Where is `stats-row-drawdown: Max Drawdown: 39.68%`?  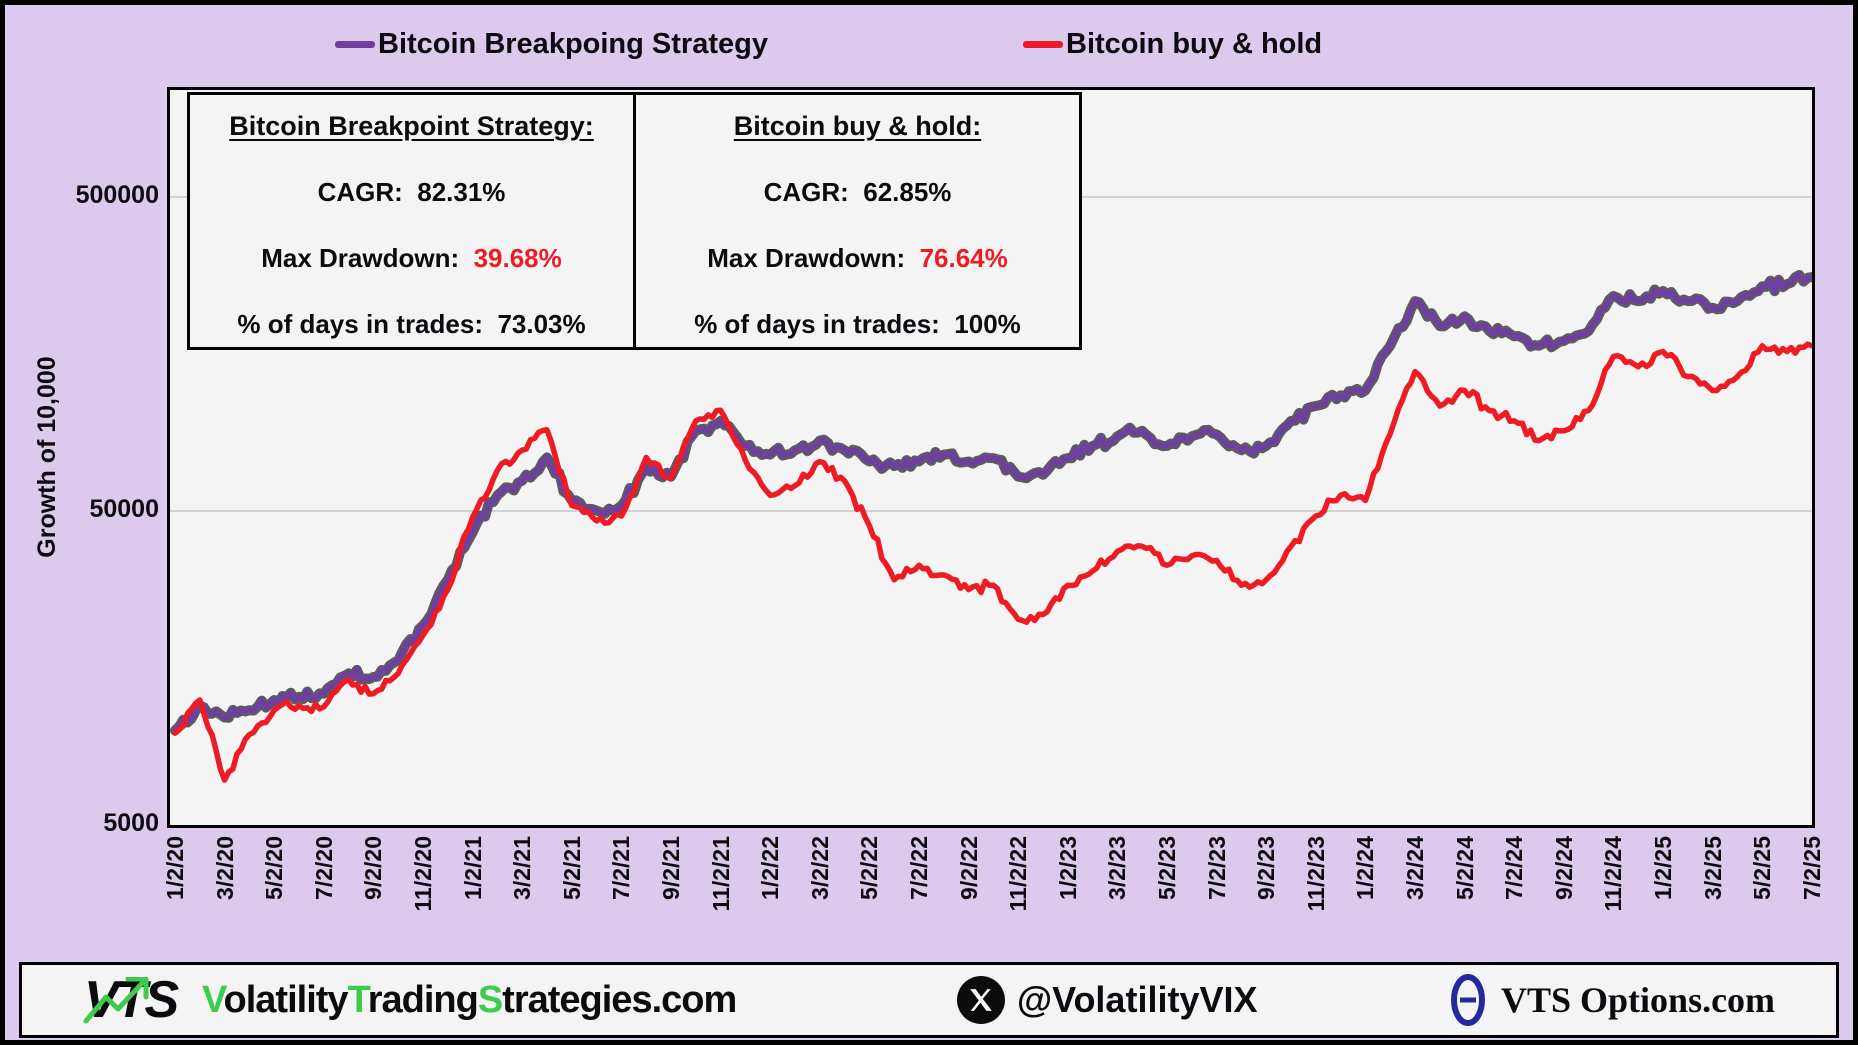 stats-row-drawdown: Max Drawdown: 39.68% is located at coordinates (411, 258).